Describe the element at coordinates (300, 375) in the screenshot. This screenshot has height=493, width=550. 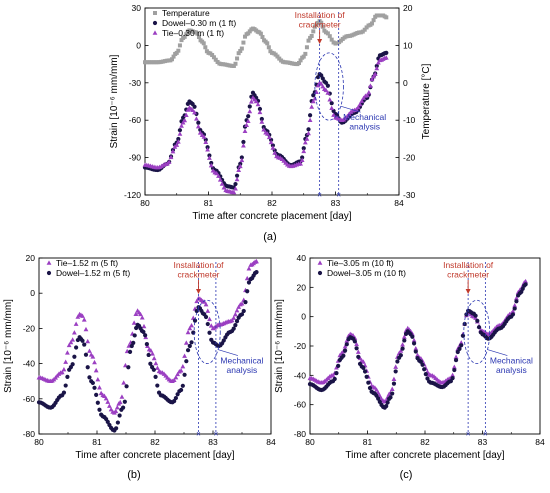
I see `y-tick-label: -40` at that location.